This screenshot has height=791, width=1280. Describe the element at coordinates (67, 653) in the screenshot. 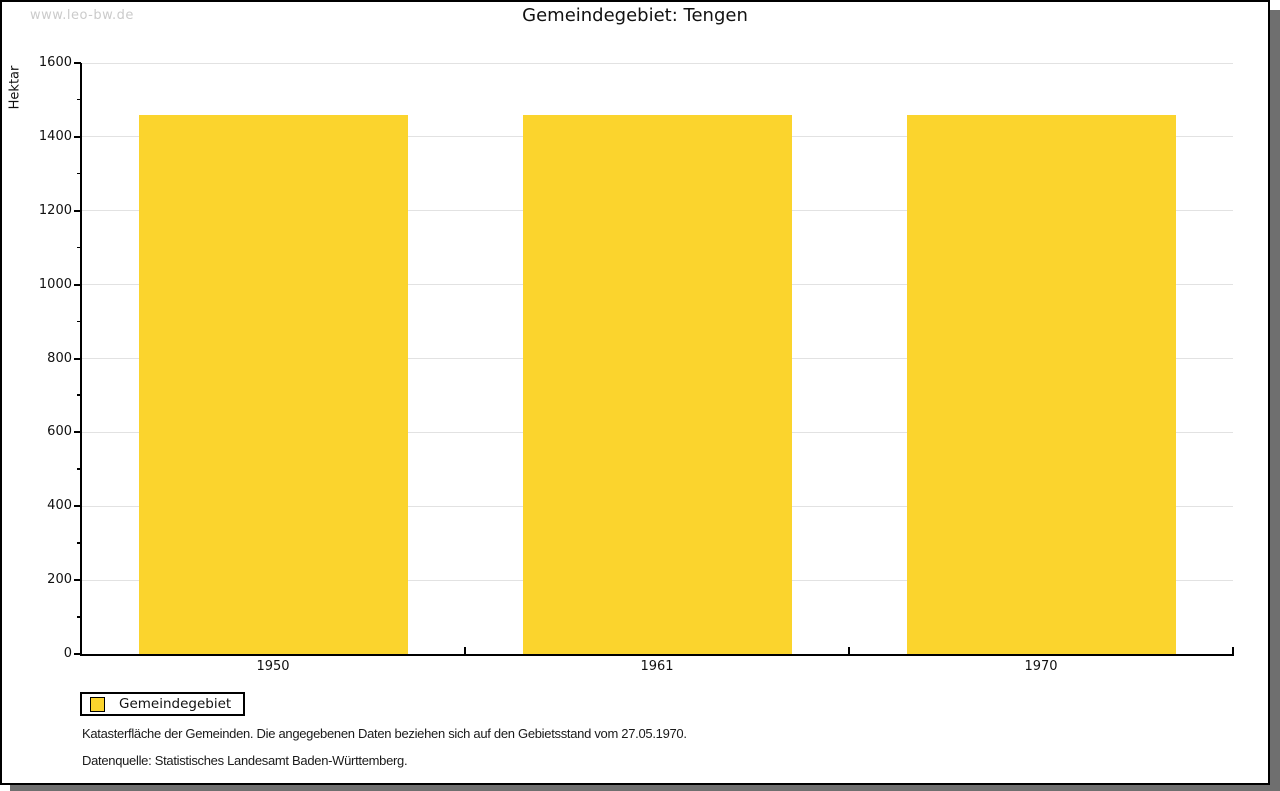

I see `y-tick-label: 0` at that location.